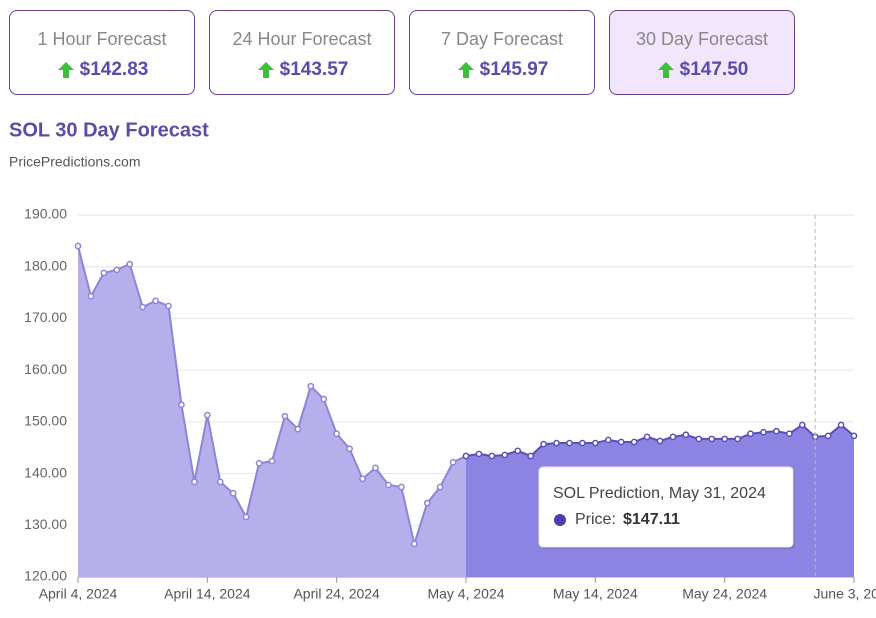  Describe the element at coordinates (102, 52) in the screenshot. I see `forecast-card: 1 Hour Forecast $142.83` at that location.